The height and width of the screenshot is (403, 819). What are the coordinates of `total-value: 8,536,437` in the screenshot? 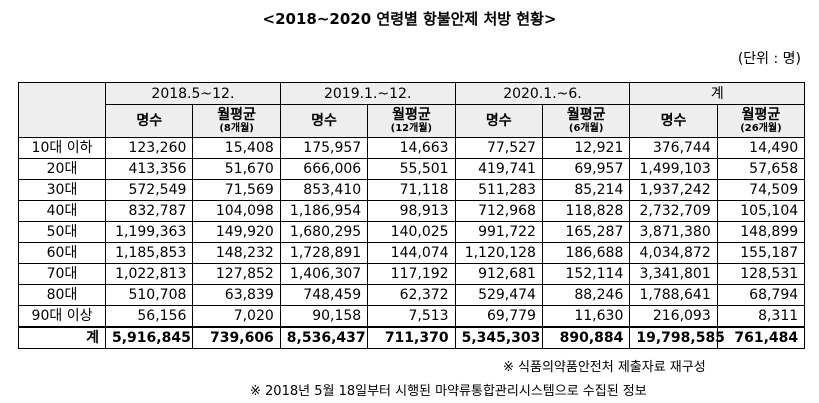 It's located at (324, 337).